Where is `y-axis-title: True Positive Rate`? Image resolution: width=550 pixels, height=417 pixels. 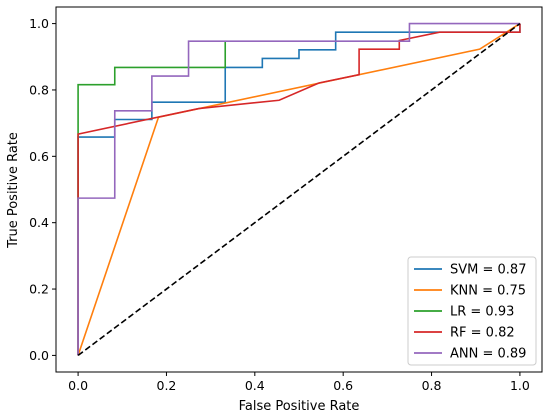
y-axis-title: True Positive Rate is located at coordinates (13, 190).